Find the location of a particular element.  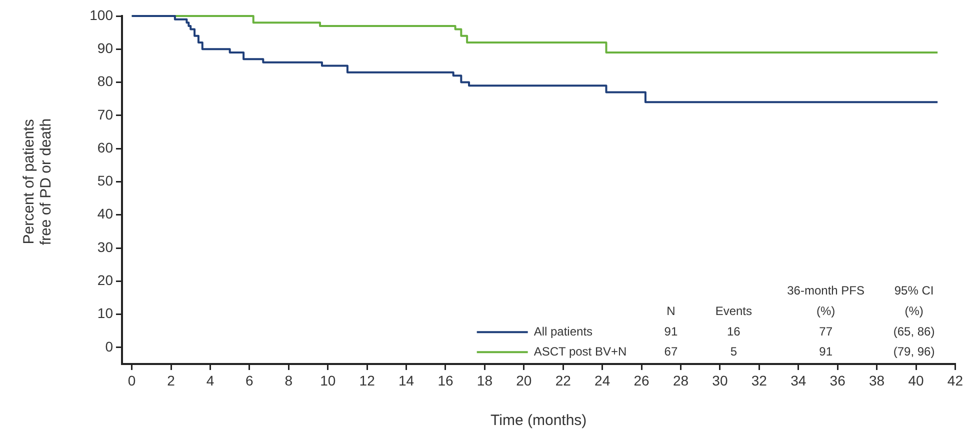

x-tick-label: 18 is located at coordinates (484, 380).